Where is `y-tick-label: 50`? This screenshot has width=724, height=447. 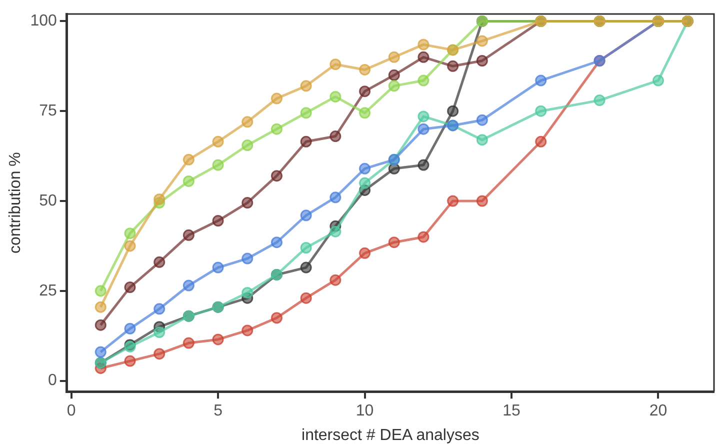
y-tick-label: 50 is located at coordinates (48, 201).